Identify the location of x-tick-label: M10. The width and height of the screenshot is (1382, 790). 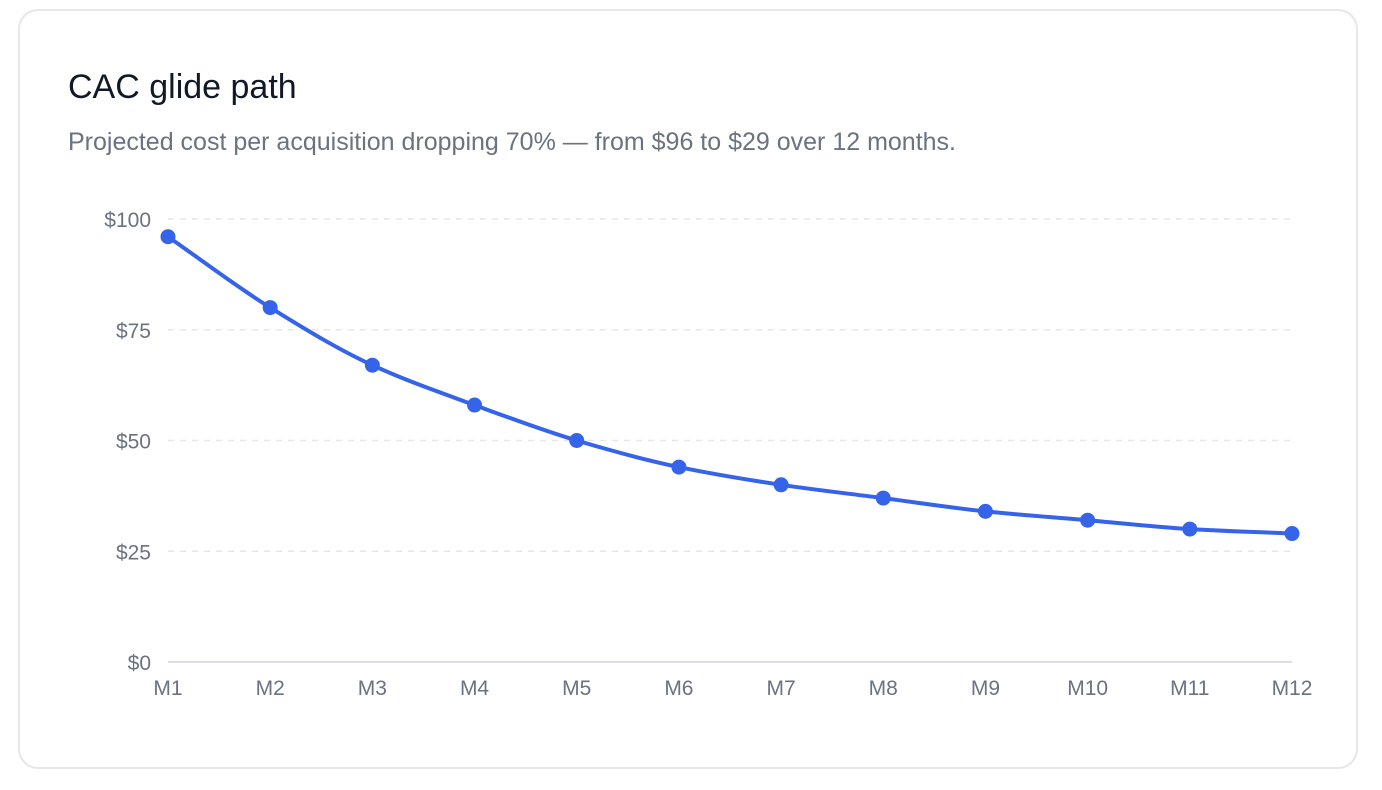
(1087, 688).